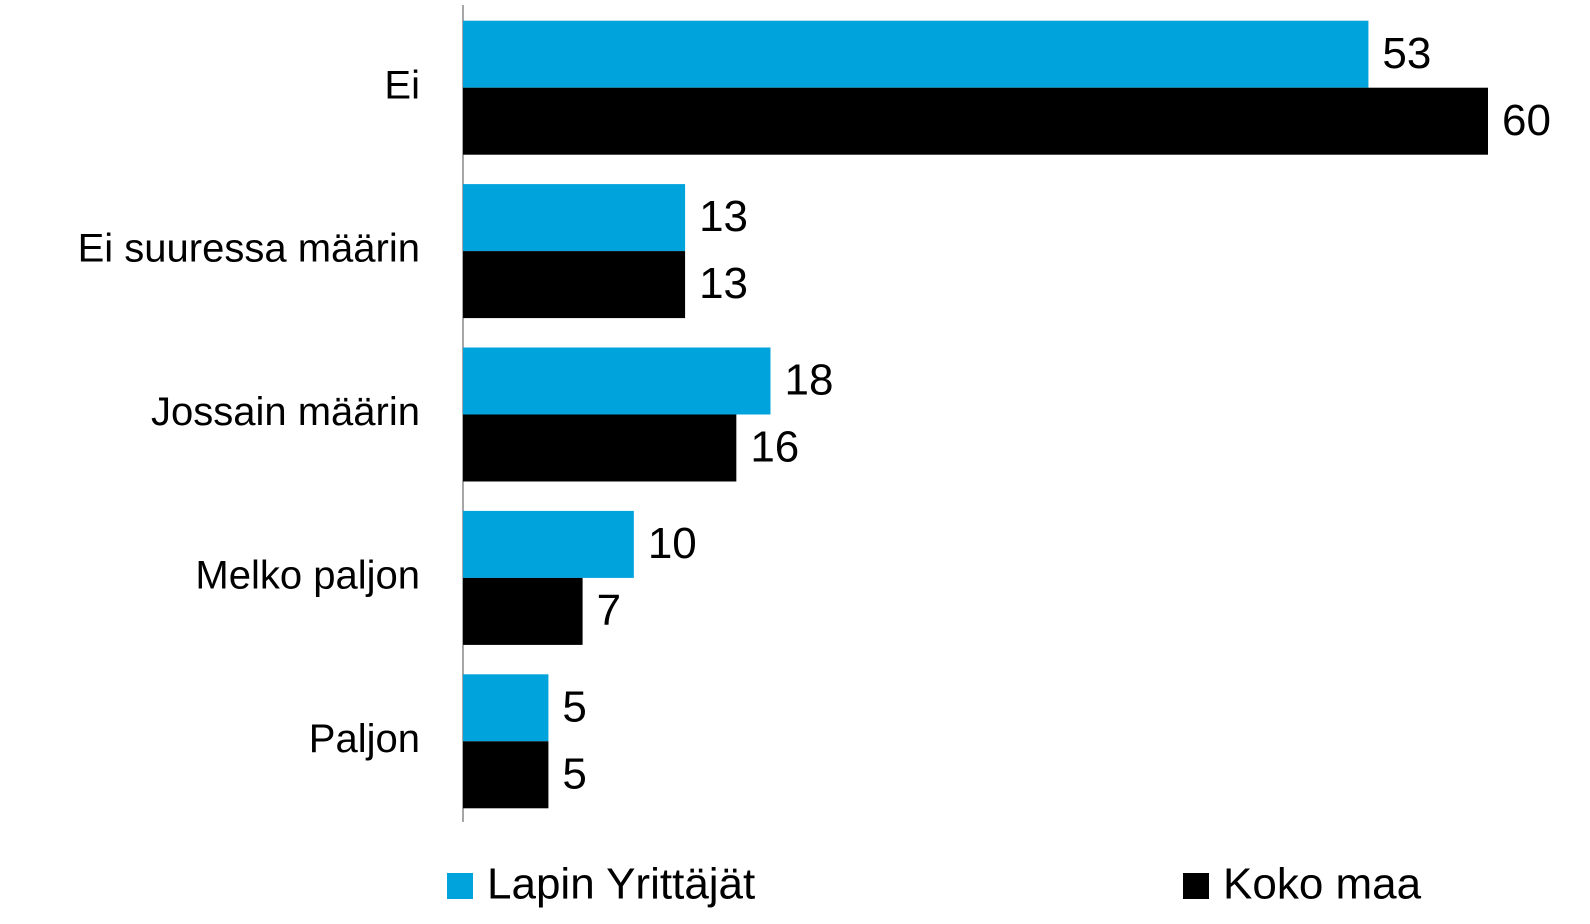 This screenshot has width=1590, height=924. Describe the element at coordinates (285, 412) in the screenshot. I see `category-label: Jossain määrin` at that location.